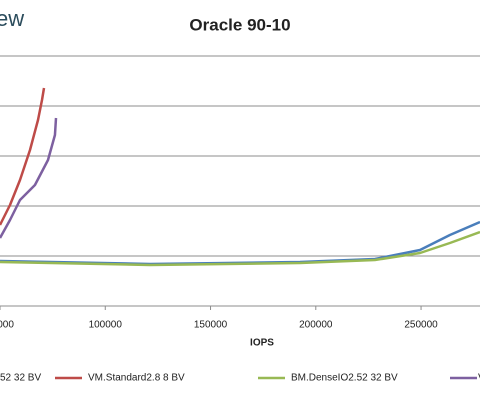 The width and height of the screenshot is (480, 401). What do you see at coordinates (479, 378) in the screenshot?
I see `legend-label: V` at bounding box center [479, 378].